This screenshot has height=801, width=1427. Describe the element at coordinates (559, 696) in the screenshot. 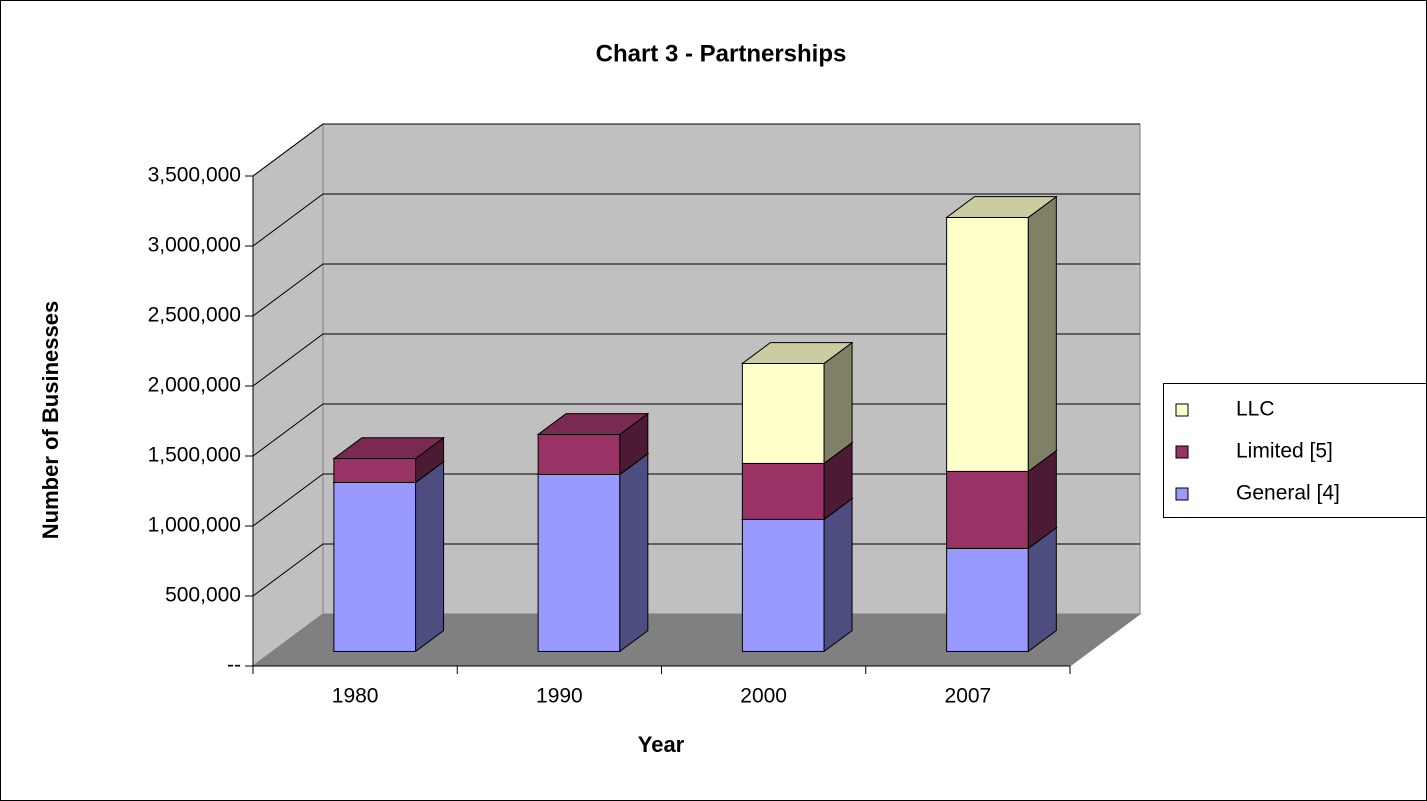

I see `x-tick-label: 1990` at that location.